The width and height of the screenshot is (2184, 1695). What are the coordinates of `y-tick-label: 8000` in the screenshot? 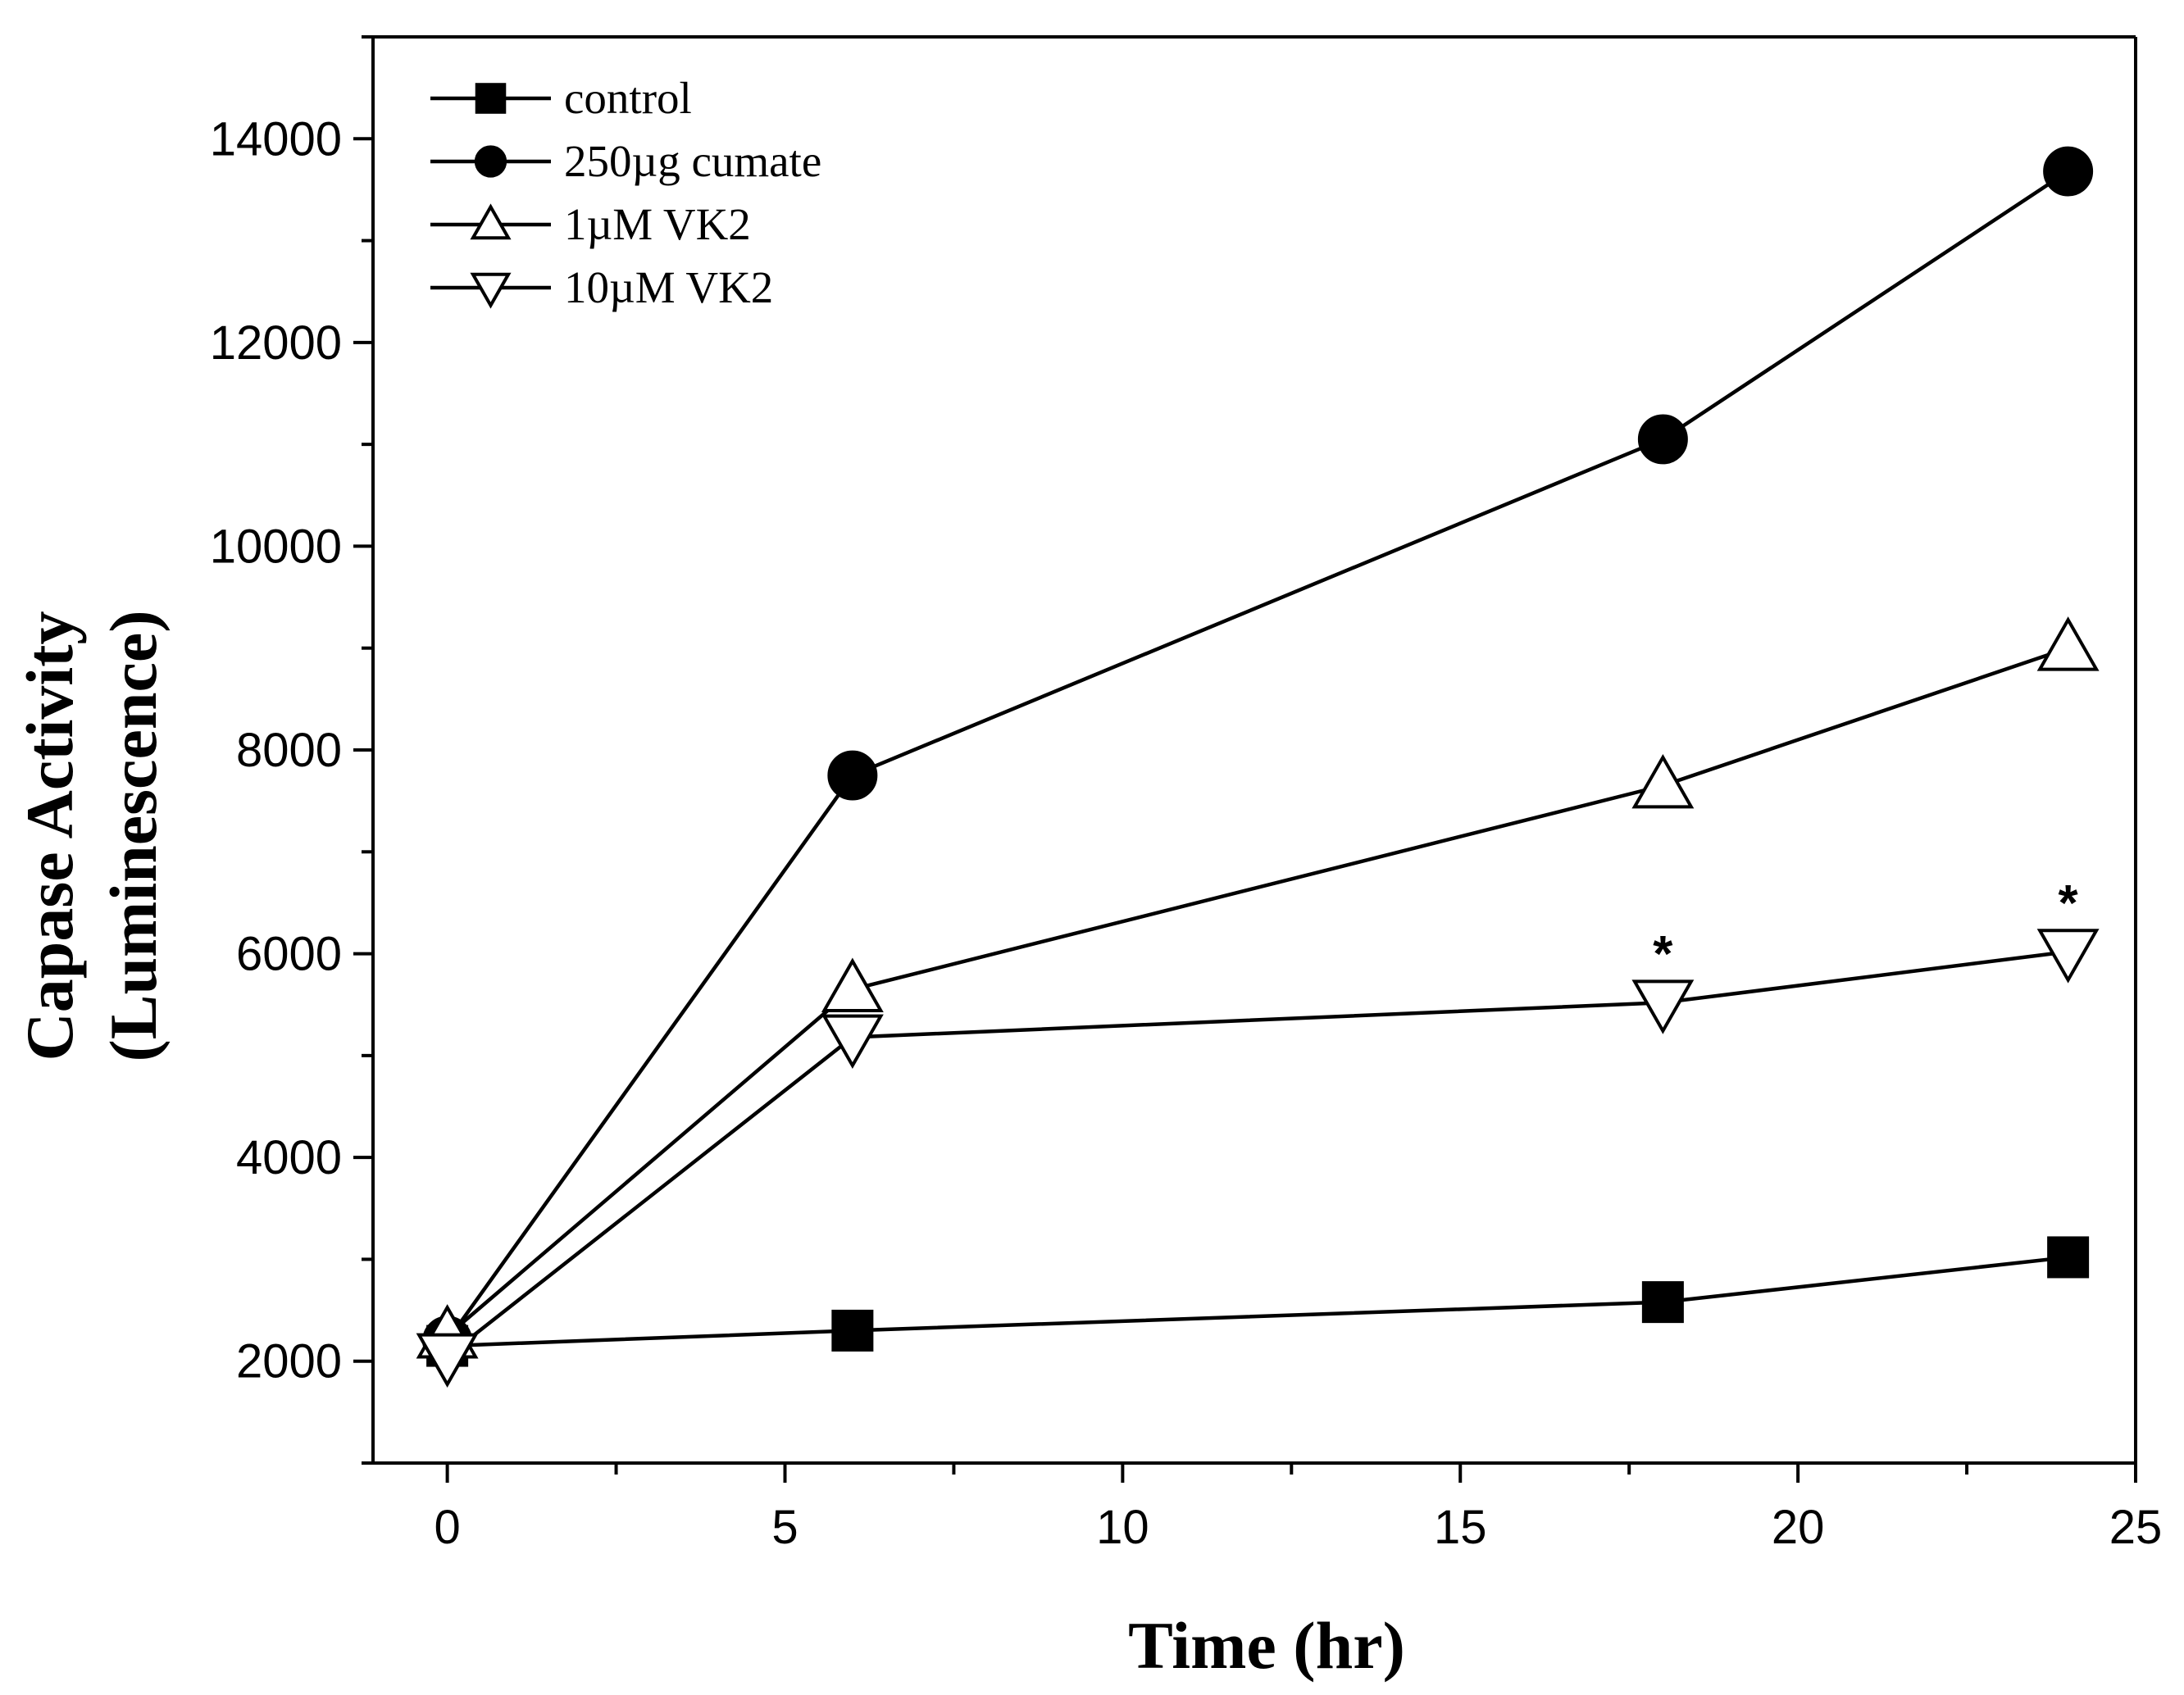 It's located at (289, 750).